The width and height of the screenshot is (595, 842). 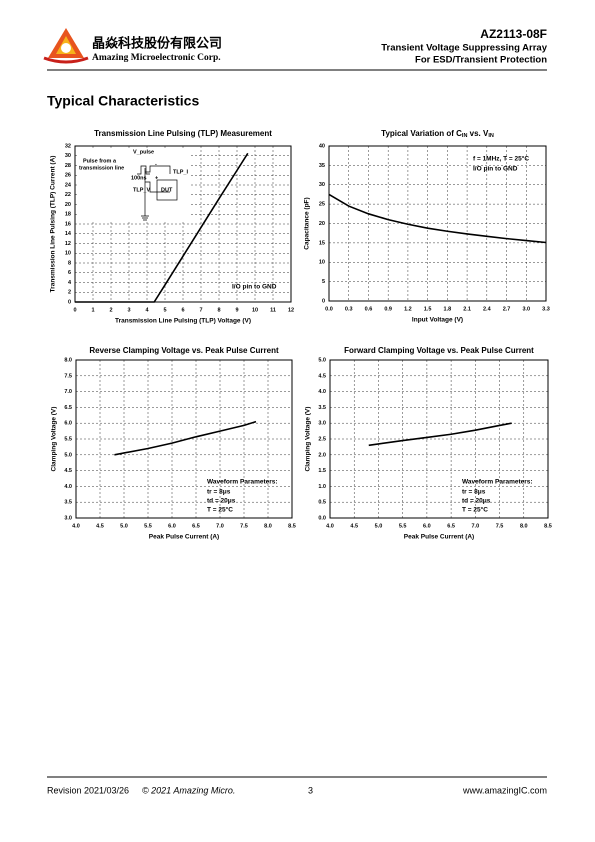 What do you see at coordinates (156, 164) in the screenshot?
I see `inset-label: -` at bounding box center [156, 164].